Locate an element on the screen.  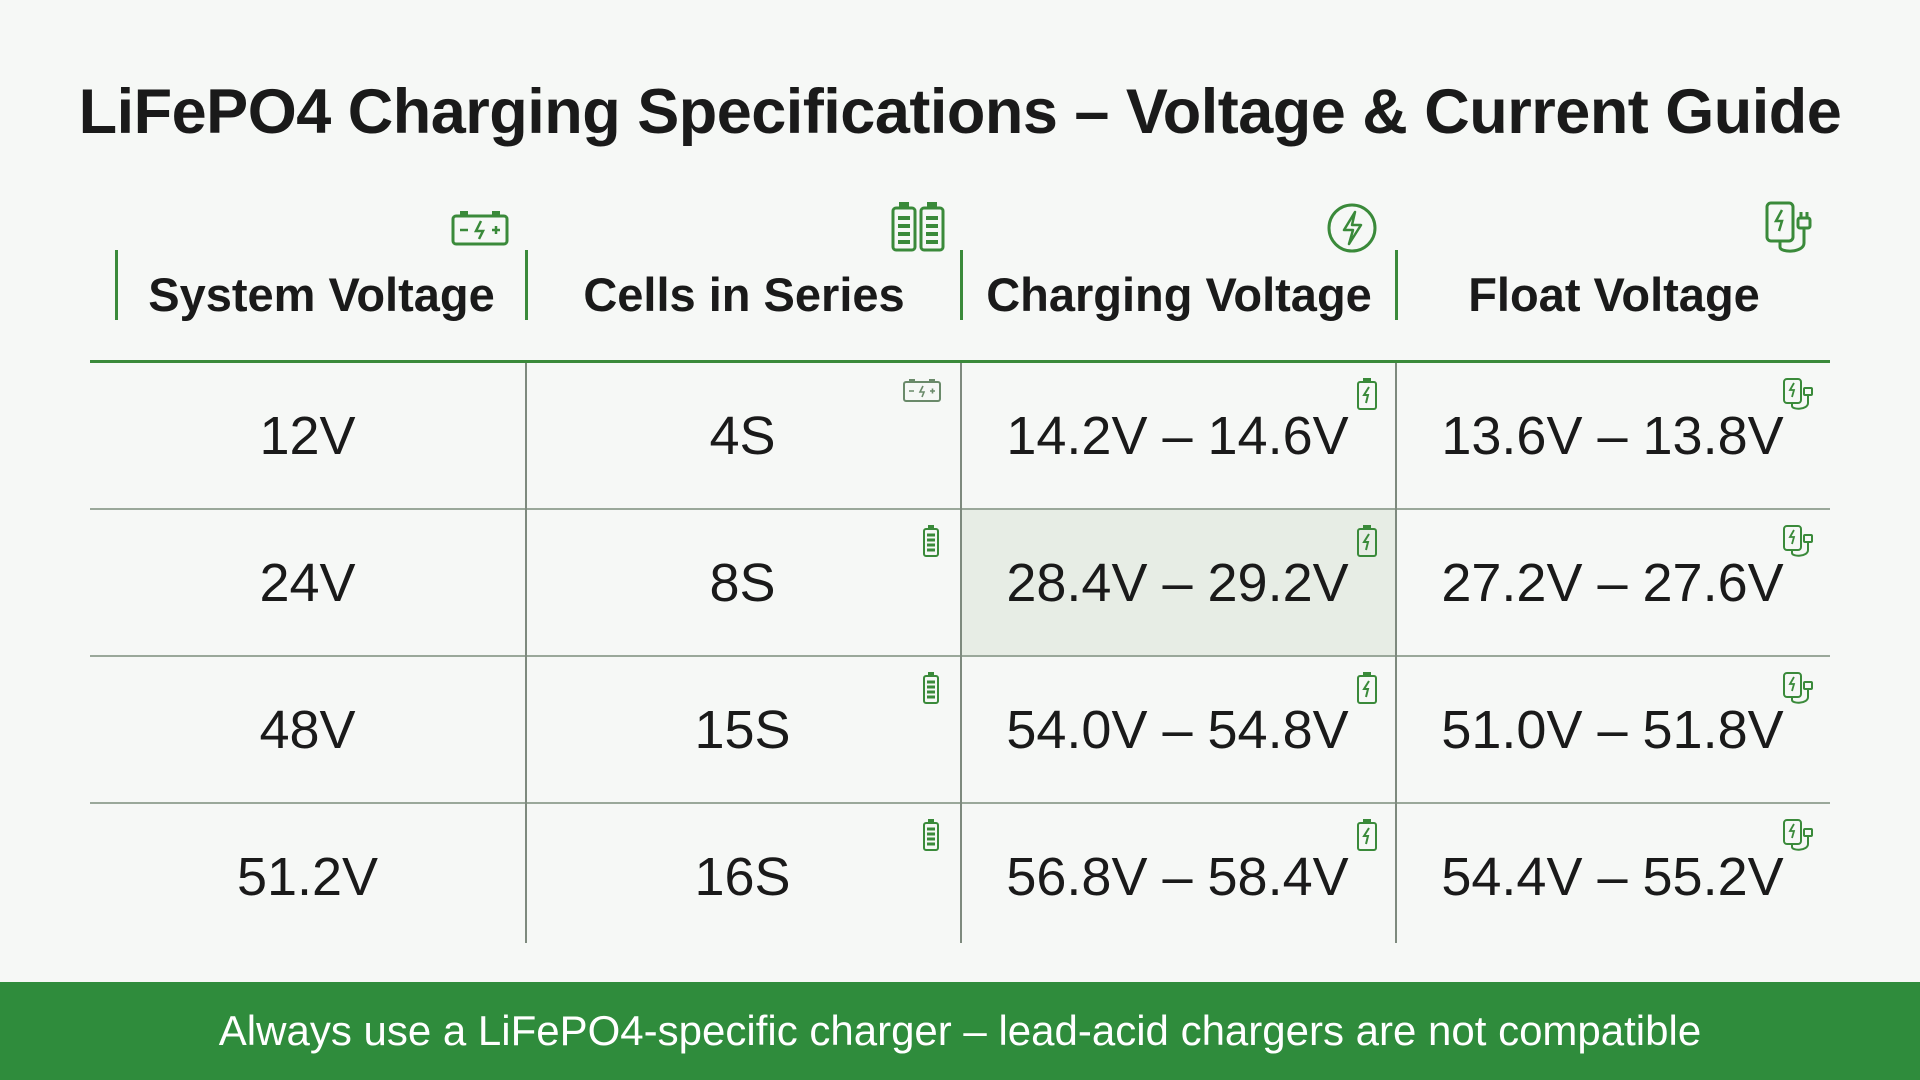
table-row: 51.2V 16S 56.8V – 58.4V 54.4V – 55.2V is located at coordinates (960, 876).